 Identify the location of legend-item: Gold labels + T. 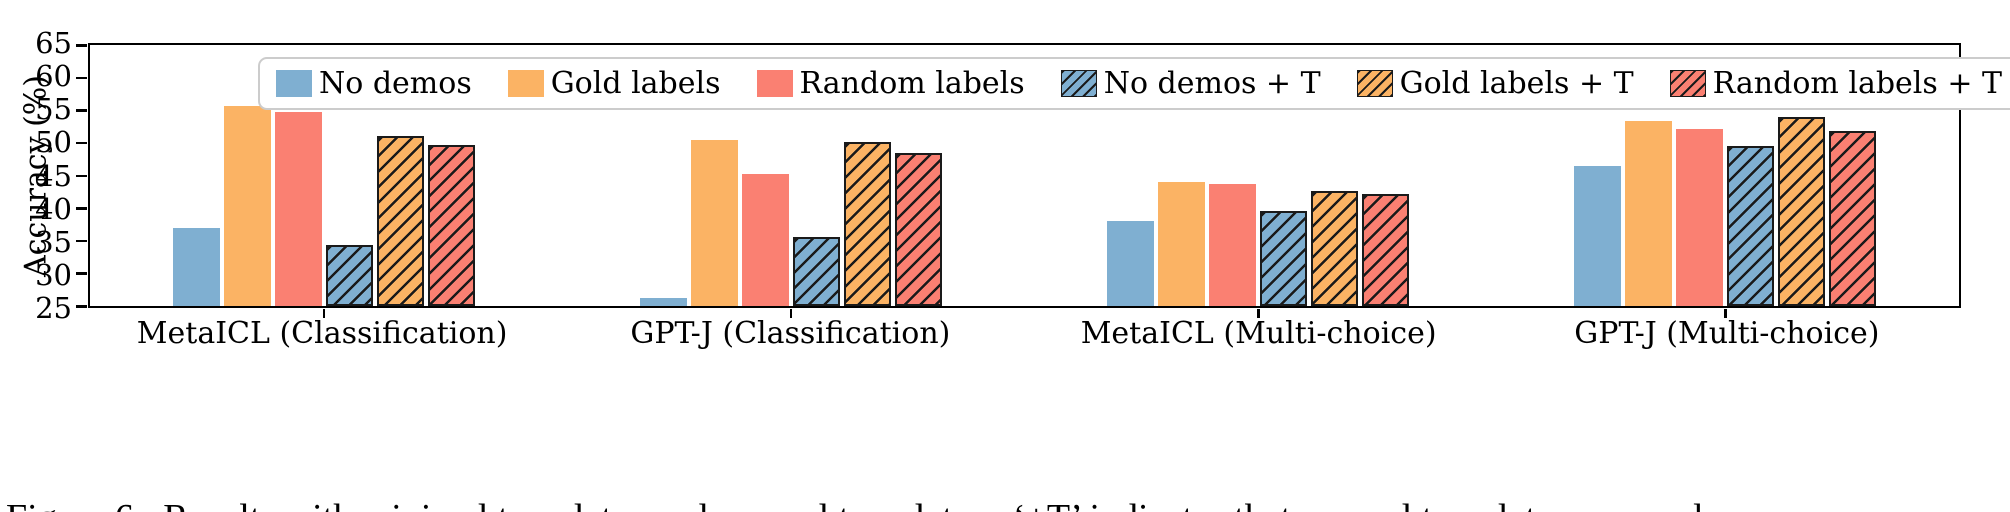
(1495, 83).